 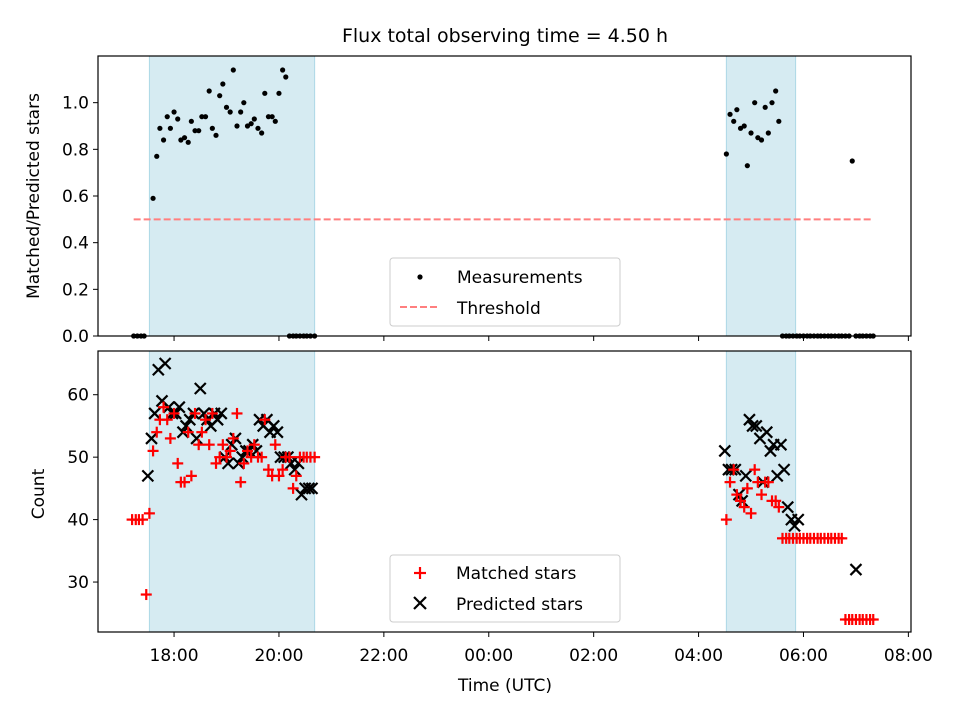 I want to click on legend-matched-marker, so click(x=420, y=573).